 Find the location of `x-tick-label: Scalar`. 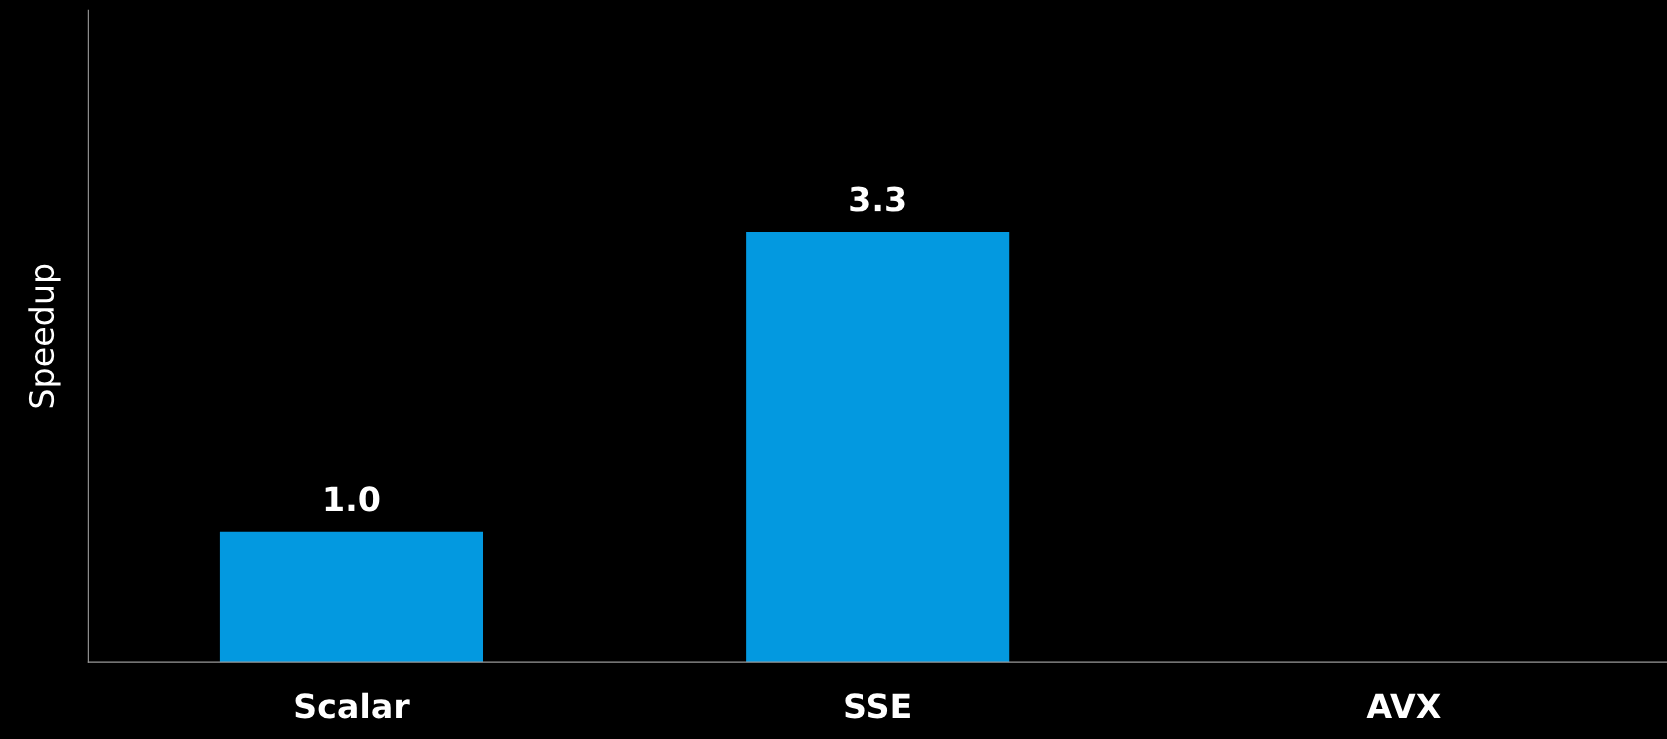

x-tick-label: Scalar is located at coordinates (352, 705).